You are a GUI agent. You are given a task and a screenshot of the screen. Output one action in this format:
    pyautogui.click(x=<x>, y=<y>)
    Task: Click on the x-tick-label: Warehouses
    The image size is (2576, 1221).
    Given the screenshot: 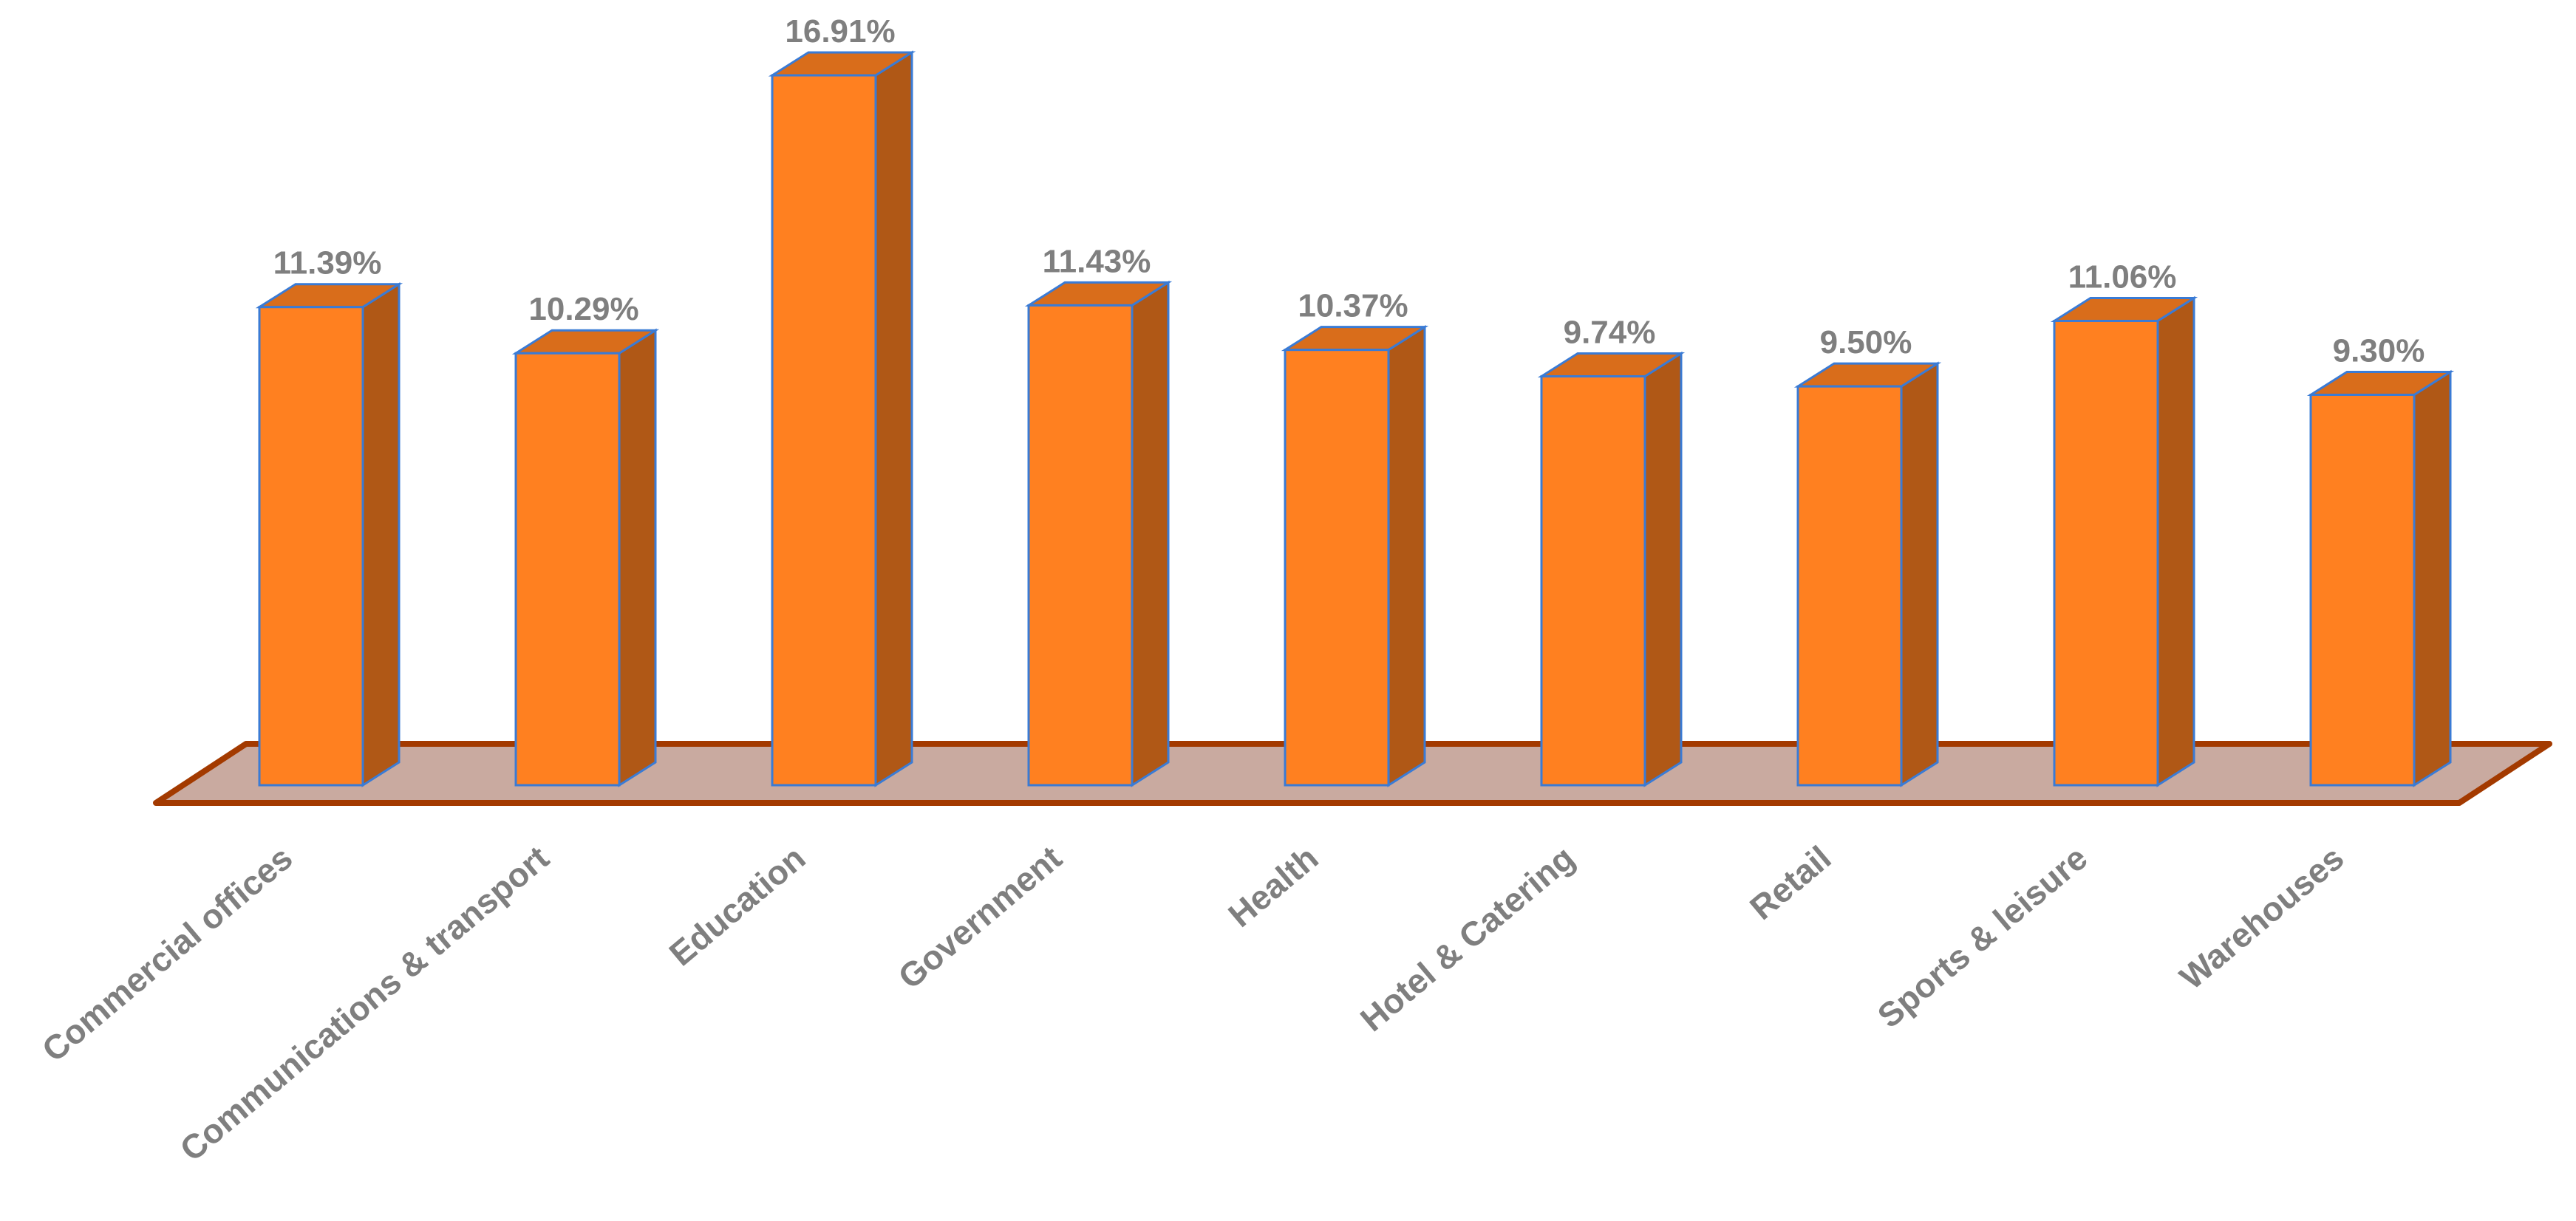 What is the action you would take?
    pyautogui.click(x=2262, y=917)
    